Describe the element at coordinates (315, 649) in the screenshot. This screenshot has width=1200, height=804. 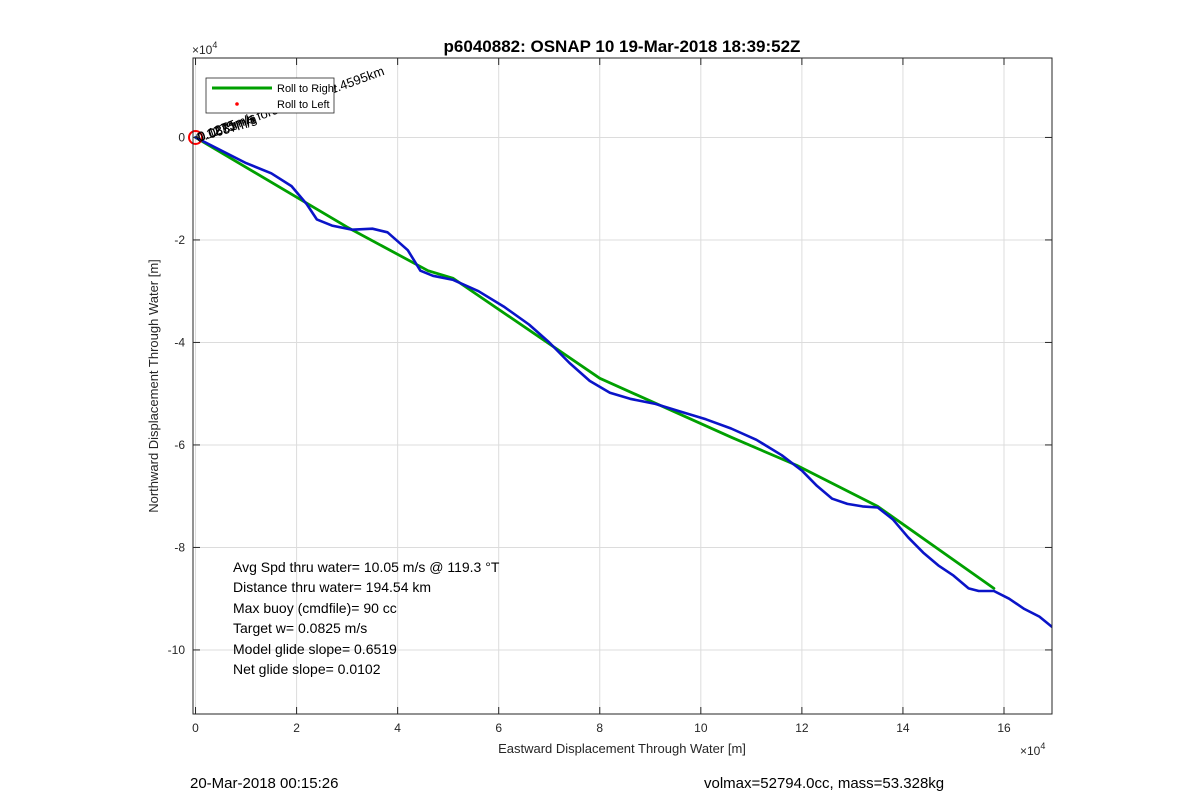
I see `annotation-model-glide: Model glide slope= 0.6519` at that location.